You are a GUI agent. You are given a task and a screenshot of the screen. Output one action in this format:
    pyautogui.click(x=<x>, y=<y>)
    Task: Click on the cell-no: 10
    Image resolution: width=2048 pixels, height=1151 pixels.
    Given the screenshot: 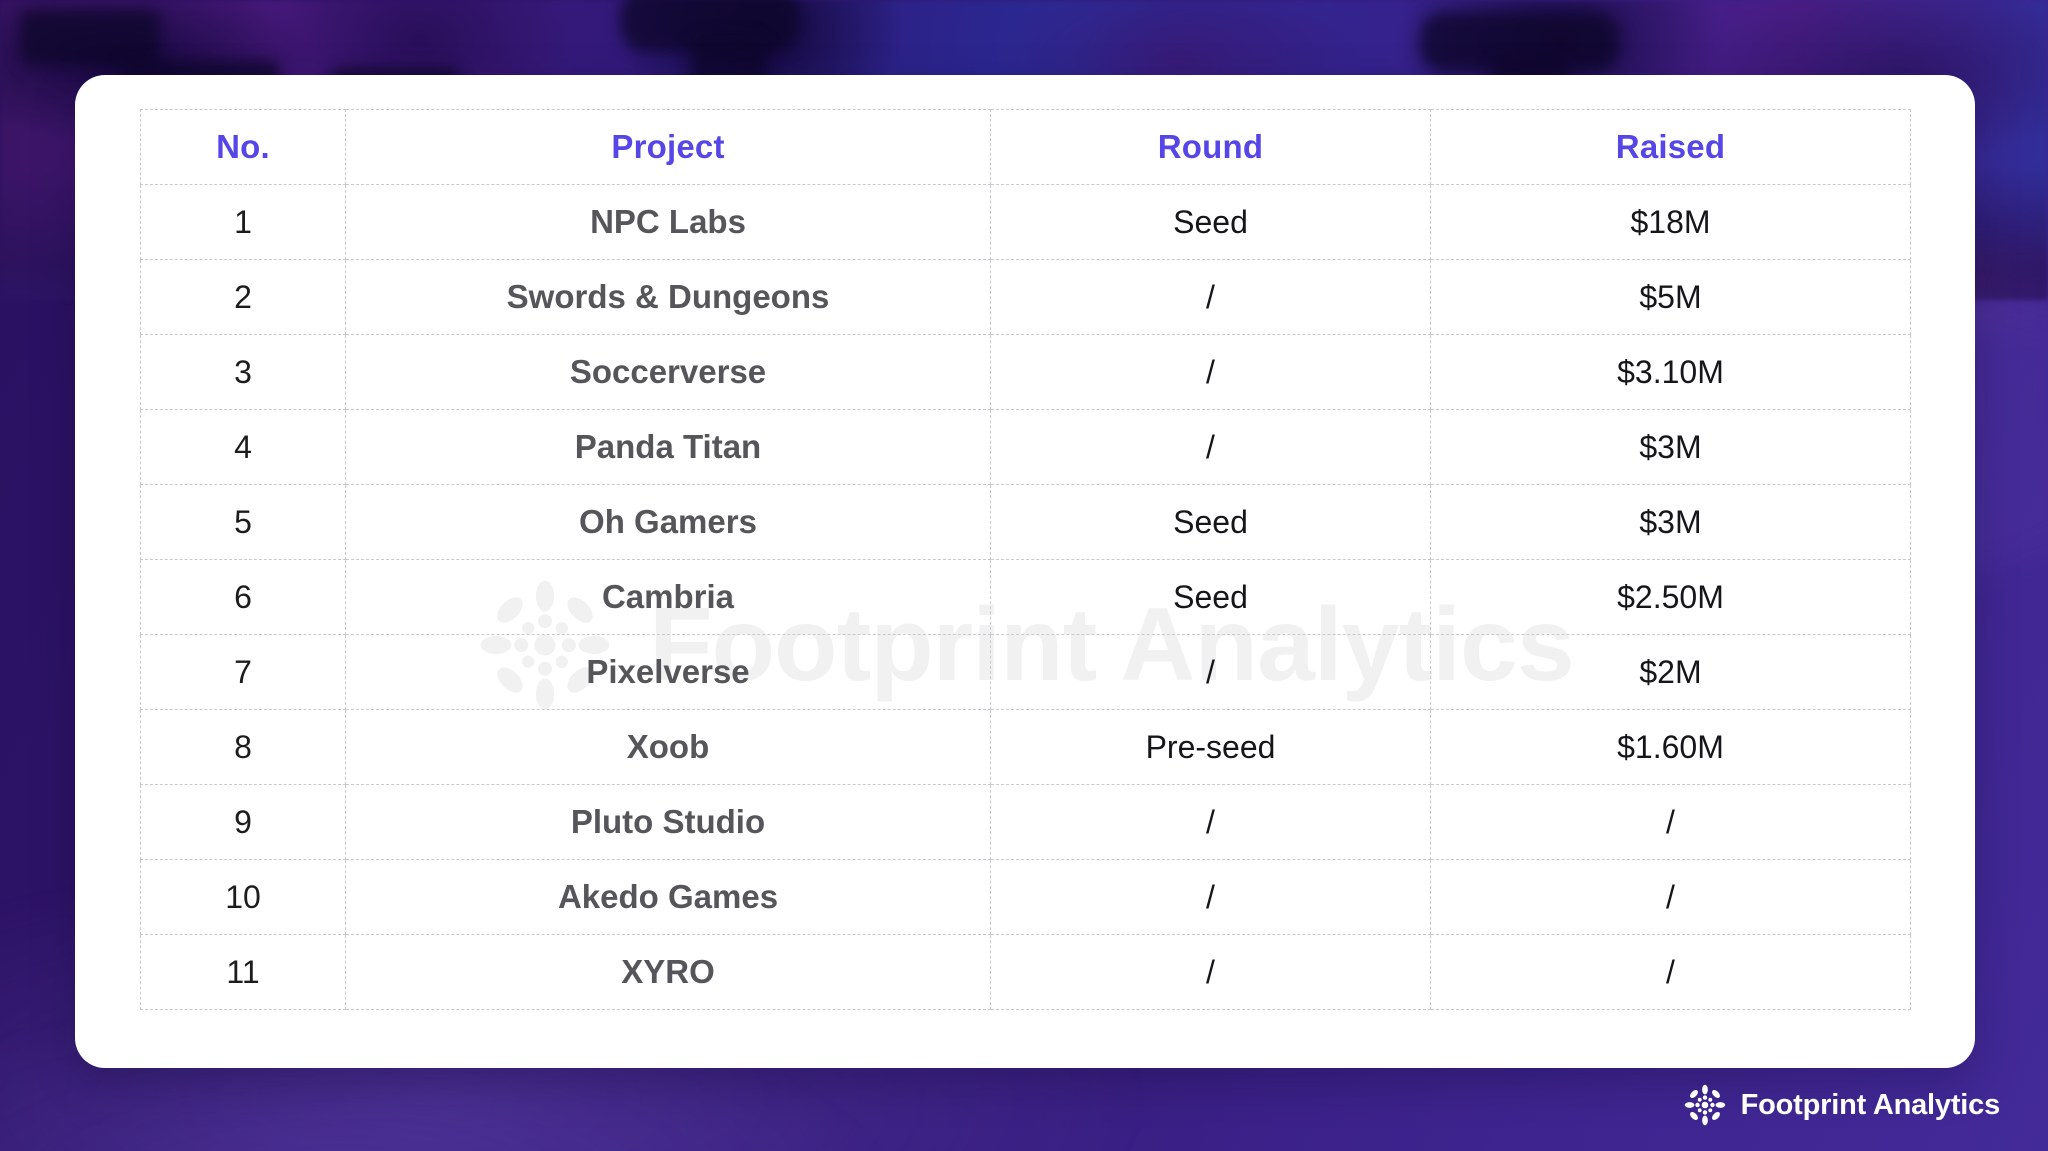 What is the action you would take?
    pyautogui.click(x=243, y=897)
    